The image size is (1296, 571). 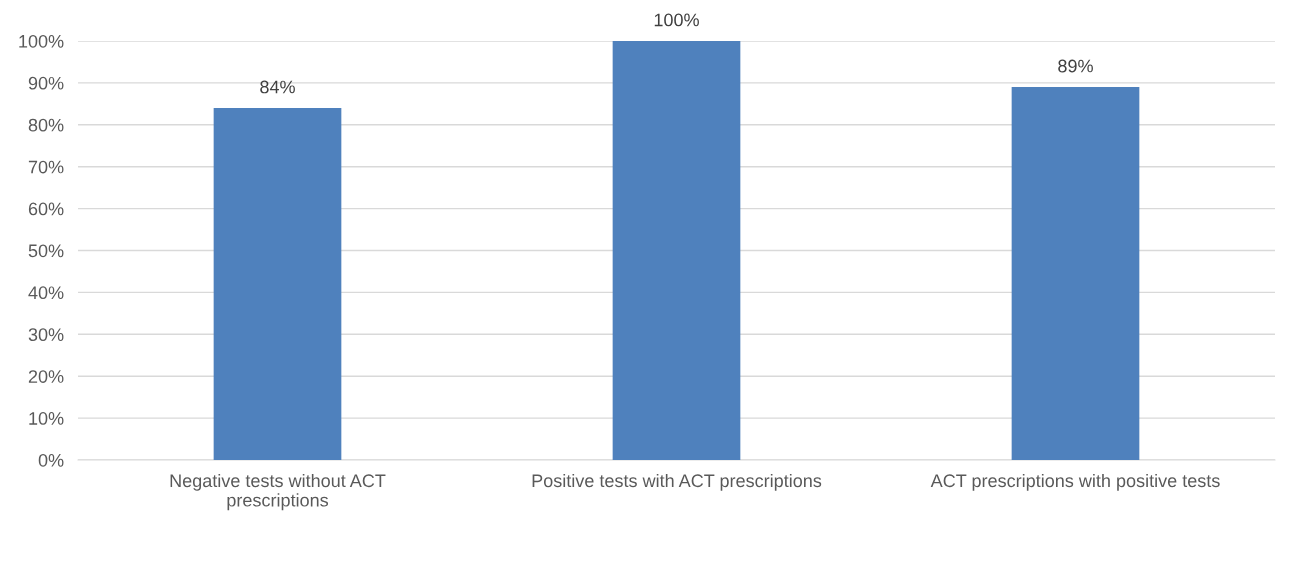 I want to click on x-tick-label: Negative tests without ACT prescriptions, so click(x=278, y=492).